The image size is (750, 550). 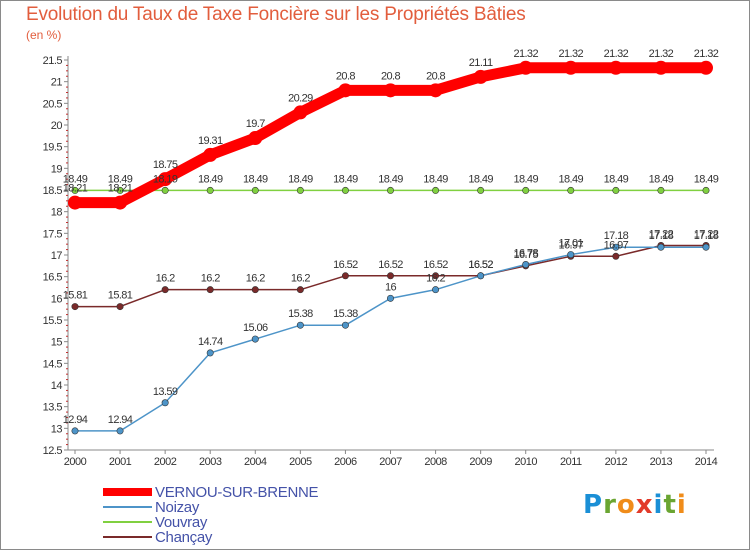 I want to click on data-label: 16.78, so click(x=525, y=254).